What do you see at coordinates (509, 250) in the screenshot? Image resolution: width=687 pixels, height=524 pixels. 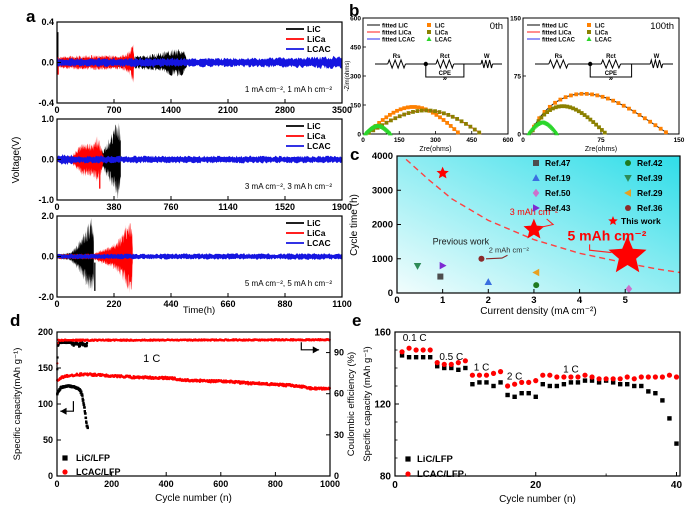 I see `svg-text: 2 mAh cm⁻²` at bounding box center [509, 250].